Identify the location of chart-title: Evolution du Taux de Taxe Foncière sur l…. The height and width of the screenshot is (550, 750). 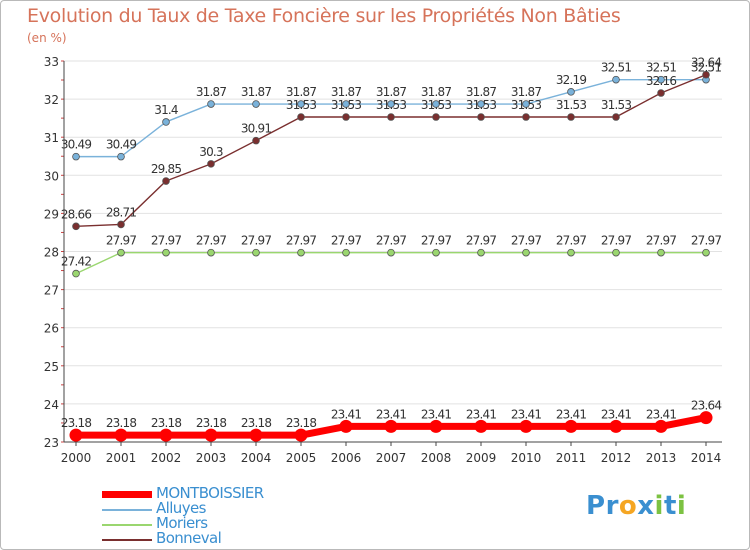
(324, 16).